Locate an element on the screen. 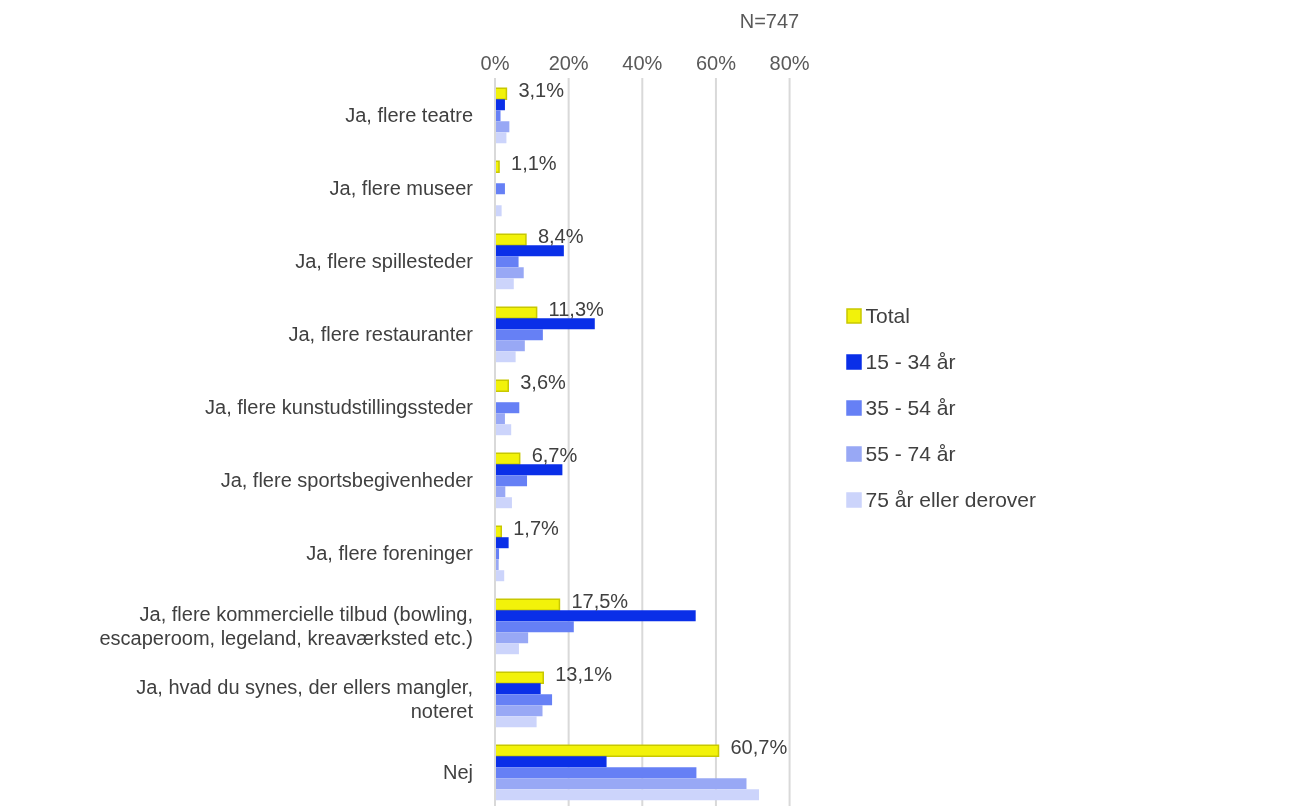 This screenshot has width=1302, height=806. y-tick-label: Ja, flere restauranter is located at coordinates (381, 333).